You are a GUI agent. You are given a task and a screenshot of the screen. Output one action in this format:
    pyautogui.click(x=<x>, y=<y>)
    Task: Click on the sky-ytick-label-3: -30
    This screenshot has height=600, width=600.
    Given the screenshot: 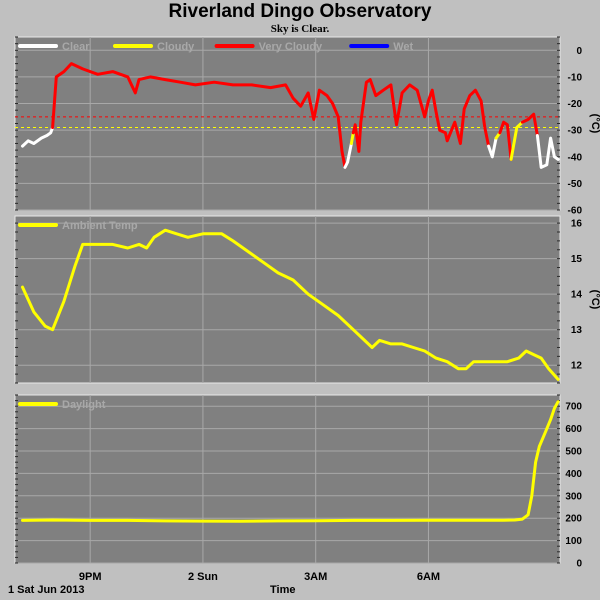 What is the action you would take?
    pyautogui.click(x=575, y=131)
    